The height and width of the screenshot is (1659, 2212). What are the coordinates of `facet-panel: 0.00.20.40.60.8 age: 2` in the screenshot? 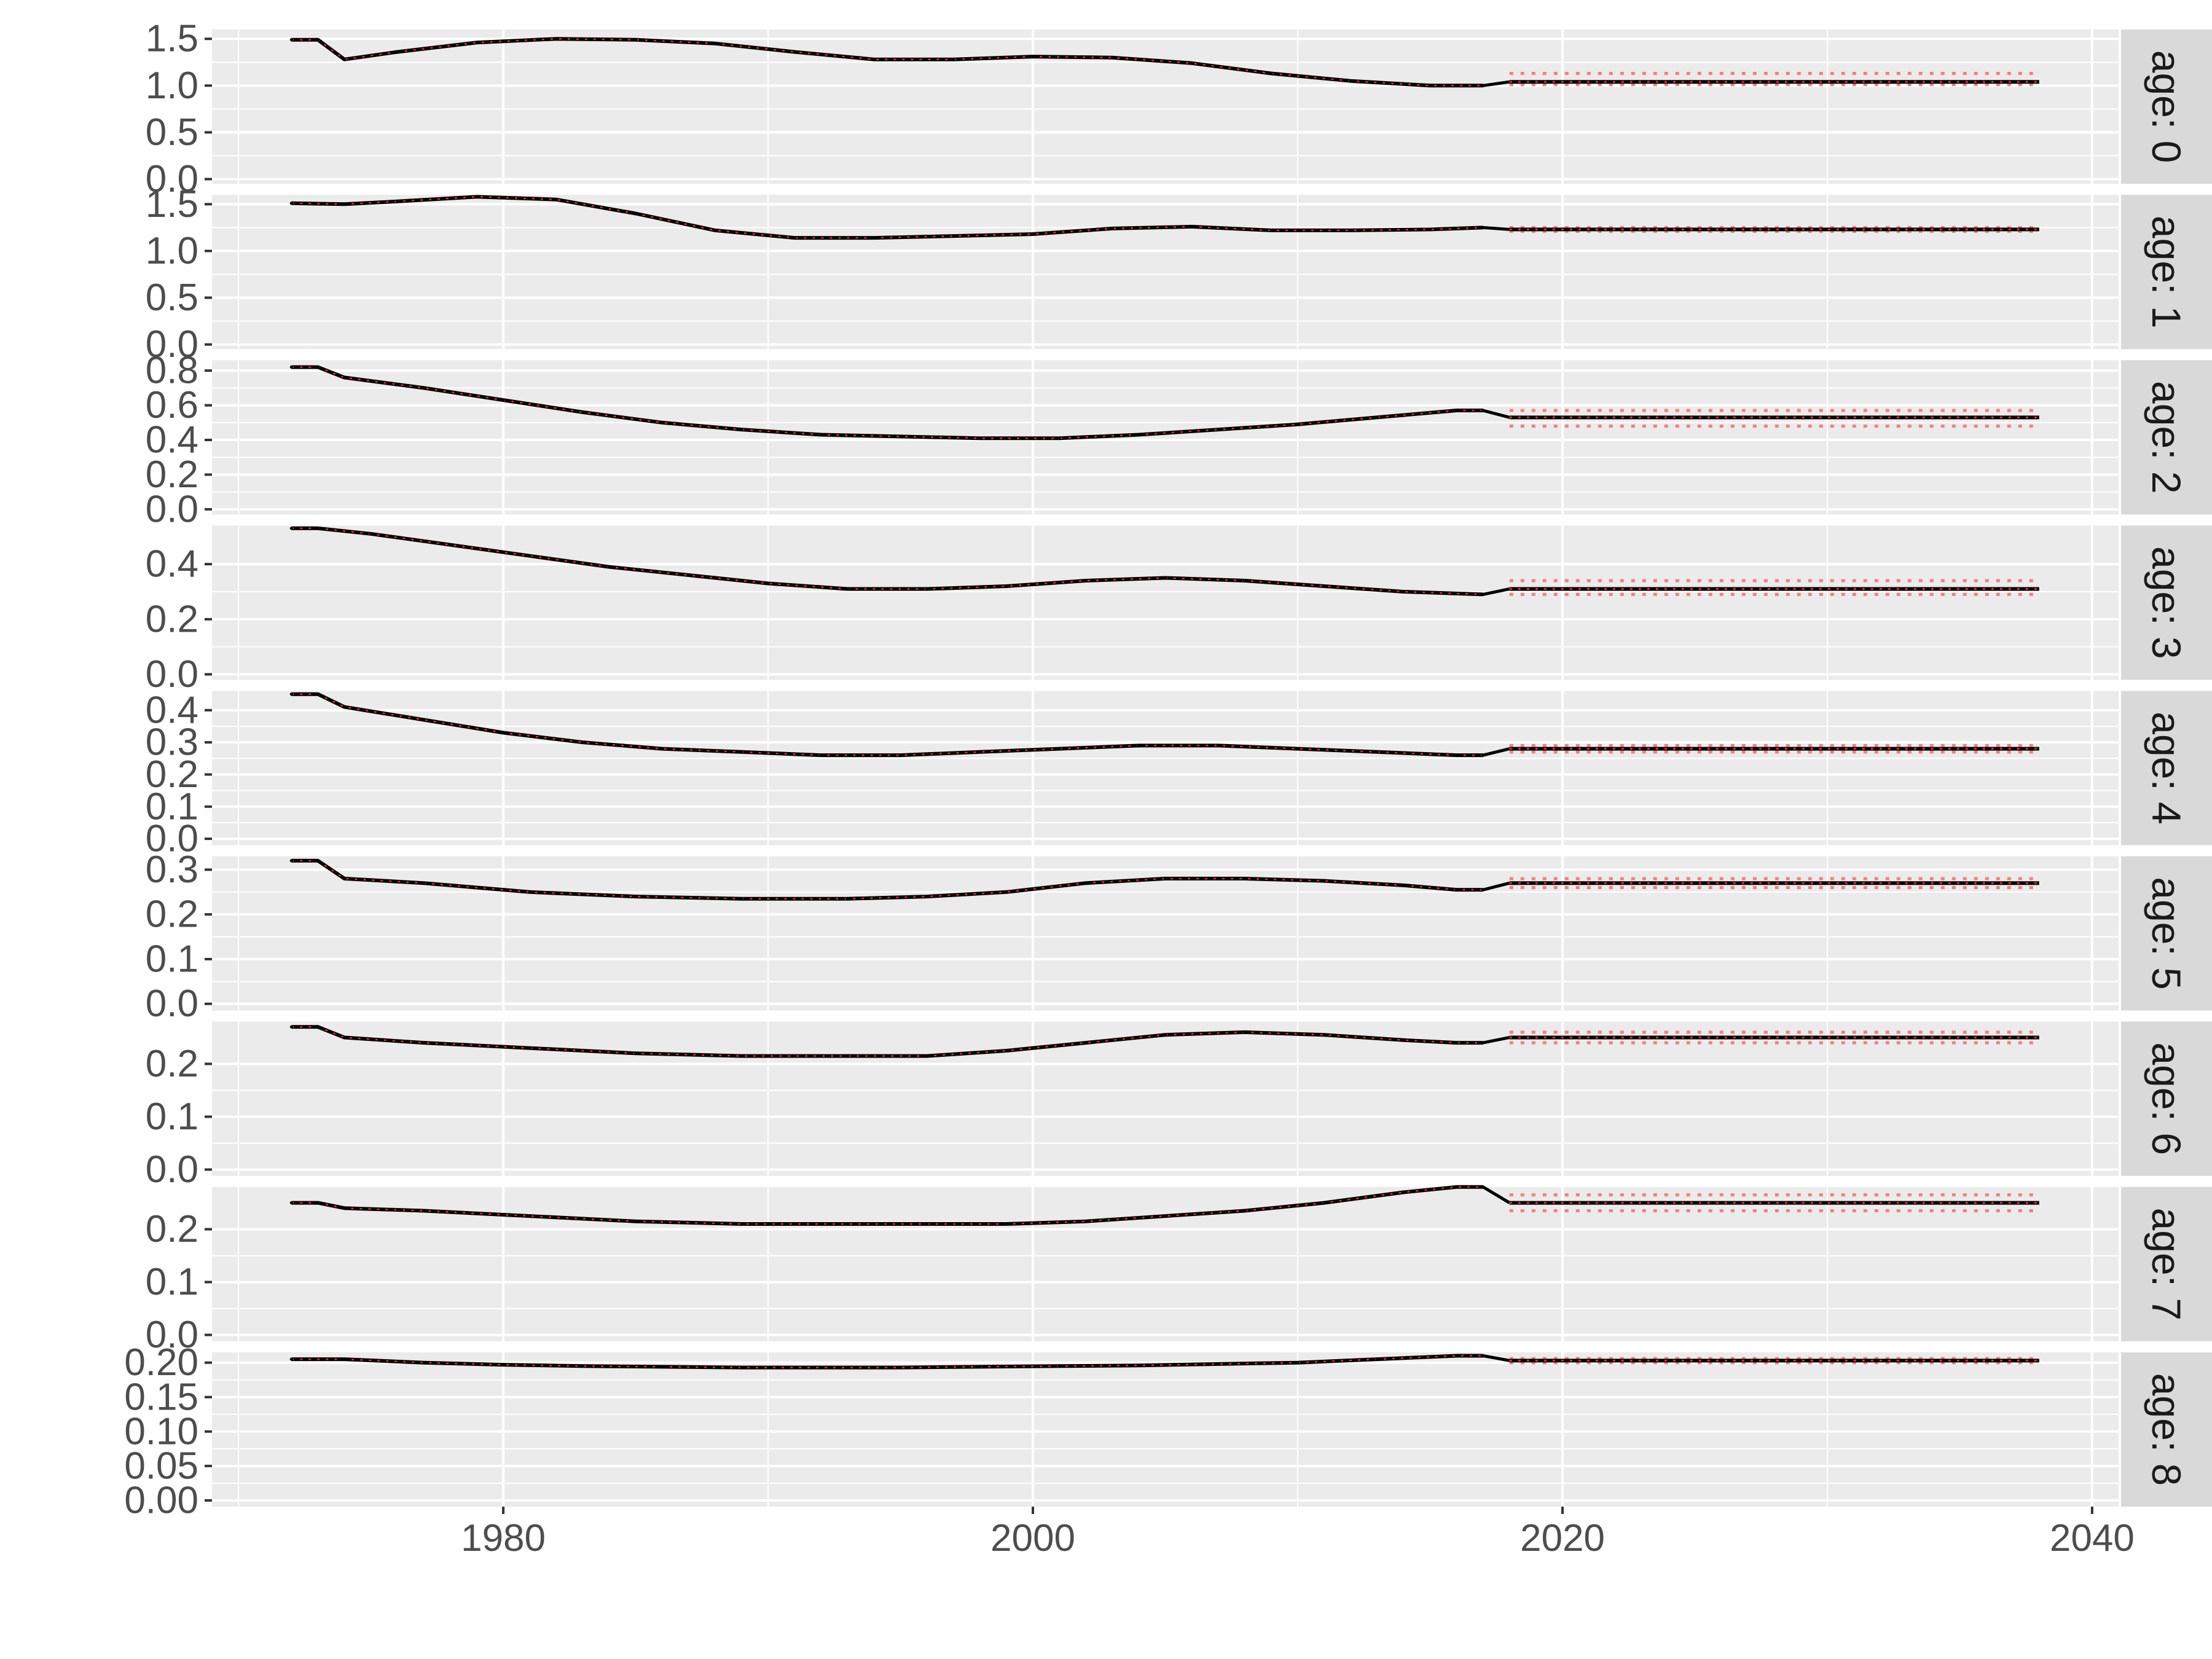 It's located at (1179, 440).